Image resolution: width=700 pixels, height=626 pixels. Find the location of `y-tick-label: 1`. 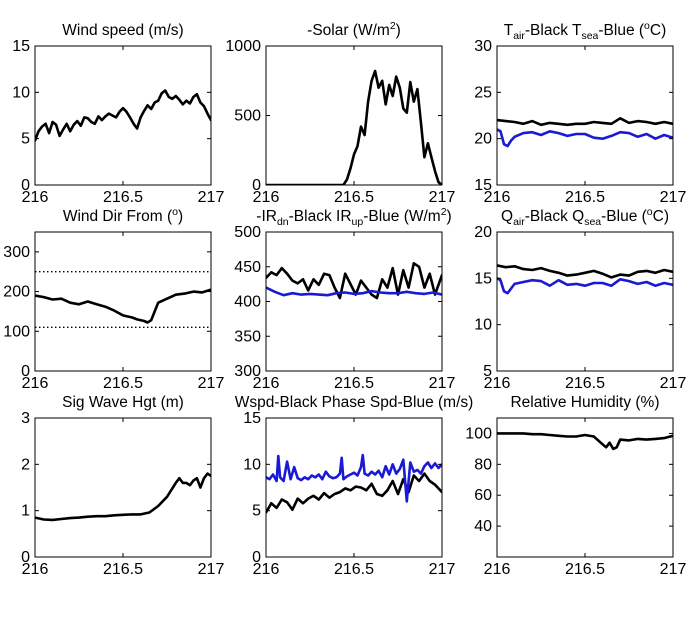

y-tick-label: 1 is located at coordinates (25, 511).